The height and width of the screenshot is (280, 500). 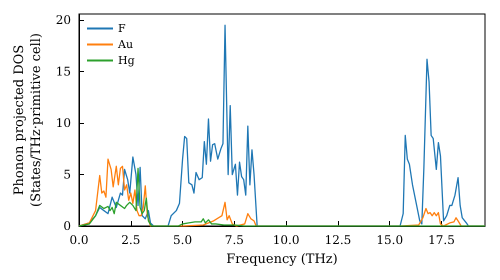 What do you see at coordinates (67, 226) in the screenshot?
I see `y-tick-label: 0` at bounding box center [67, 226].